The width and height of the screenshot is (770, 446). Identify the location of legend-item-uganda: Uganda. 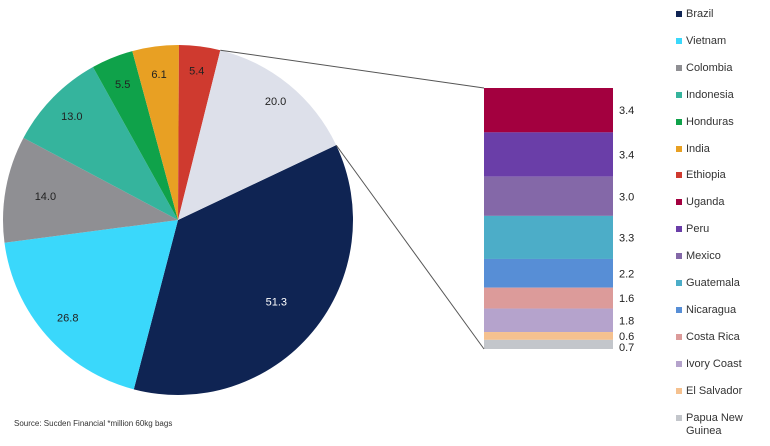
(700, 202).